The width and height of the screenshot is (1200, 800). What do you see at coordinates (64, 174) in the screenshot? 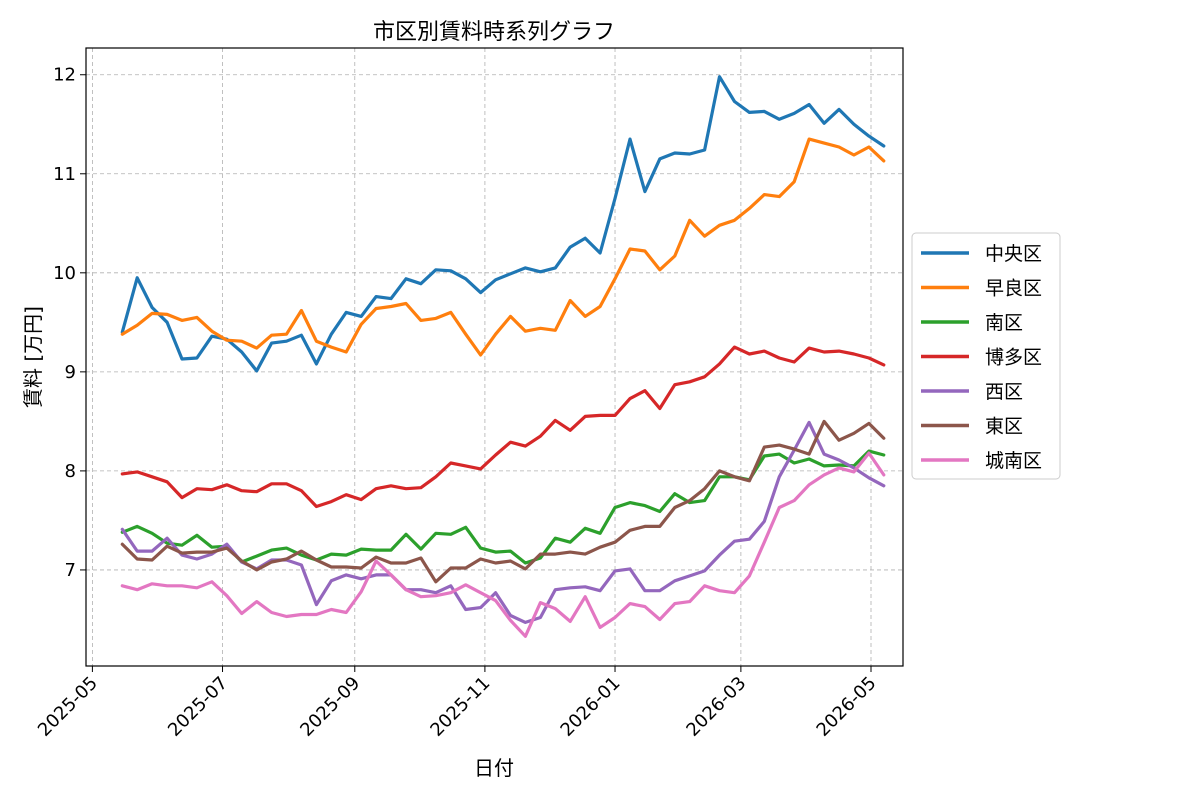
I see `y-tick-label: 11` at bounding box center [64, 174].